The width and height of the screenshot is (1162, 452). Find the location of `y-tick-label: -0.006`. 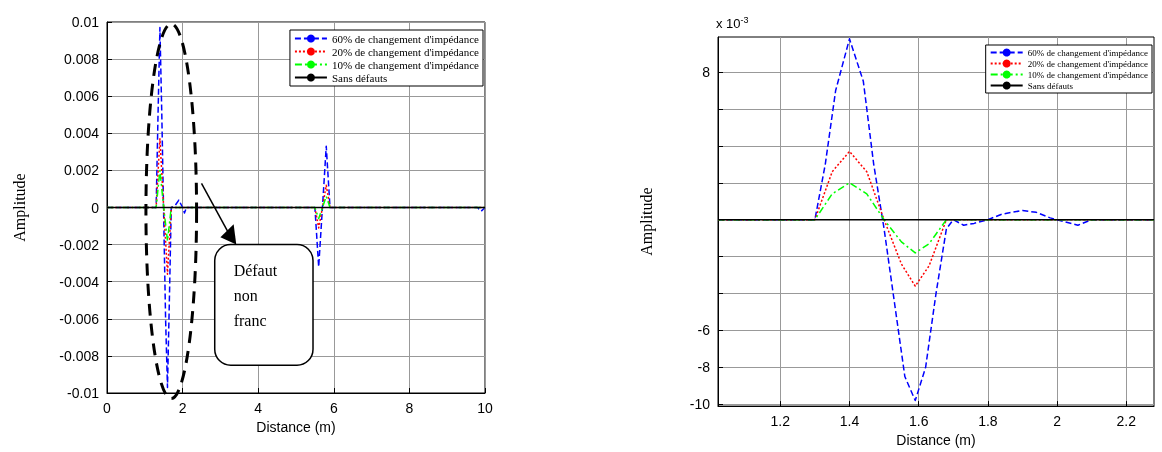

y-tick-label: -0.006 is located at coordinates (79, 318).